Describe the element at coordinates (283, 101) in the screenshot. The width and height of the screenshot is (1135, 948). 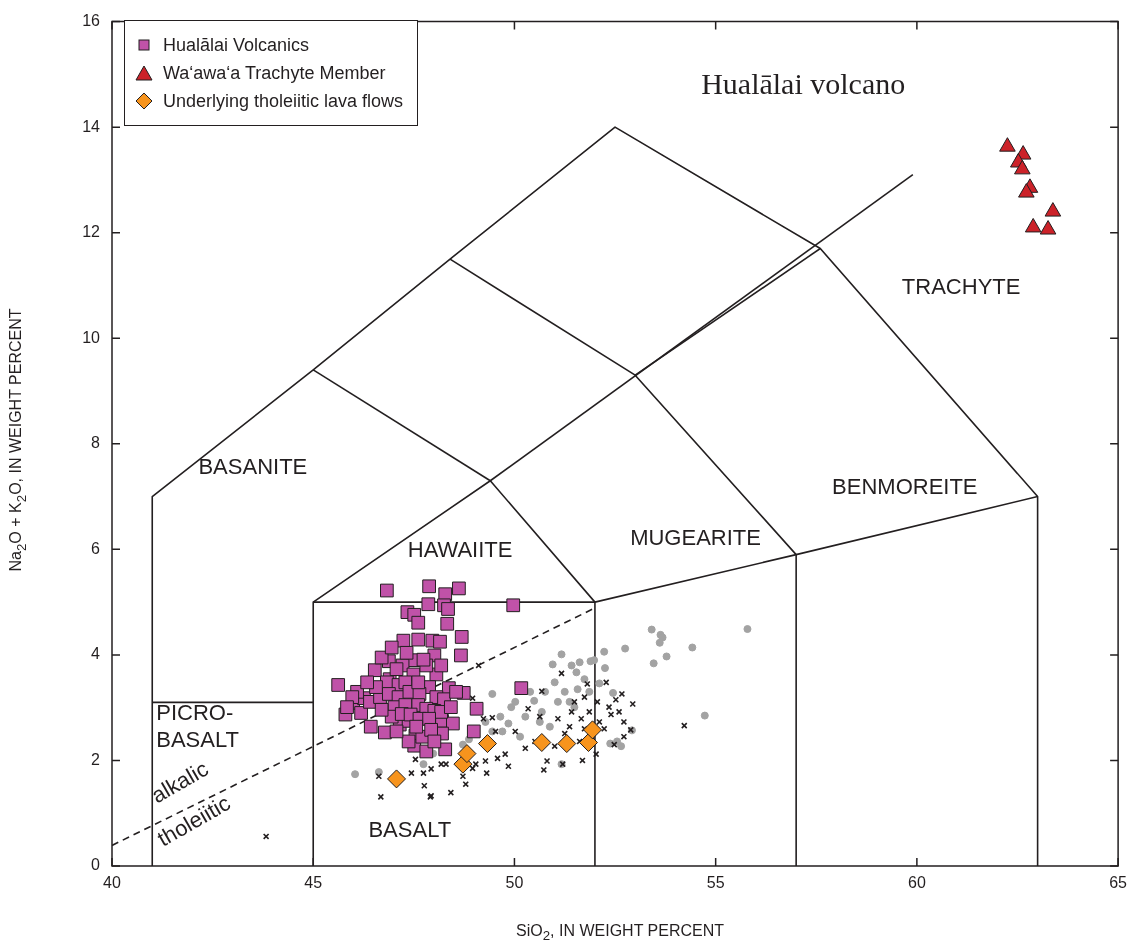
I see `legend-label: Underlying tholeiitic lava flows` at that location.